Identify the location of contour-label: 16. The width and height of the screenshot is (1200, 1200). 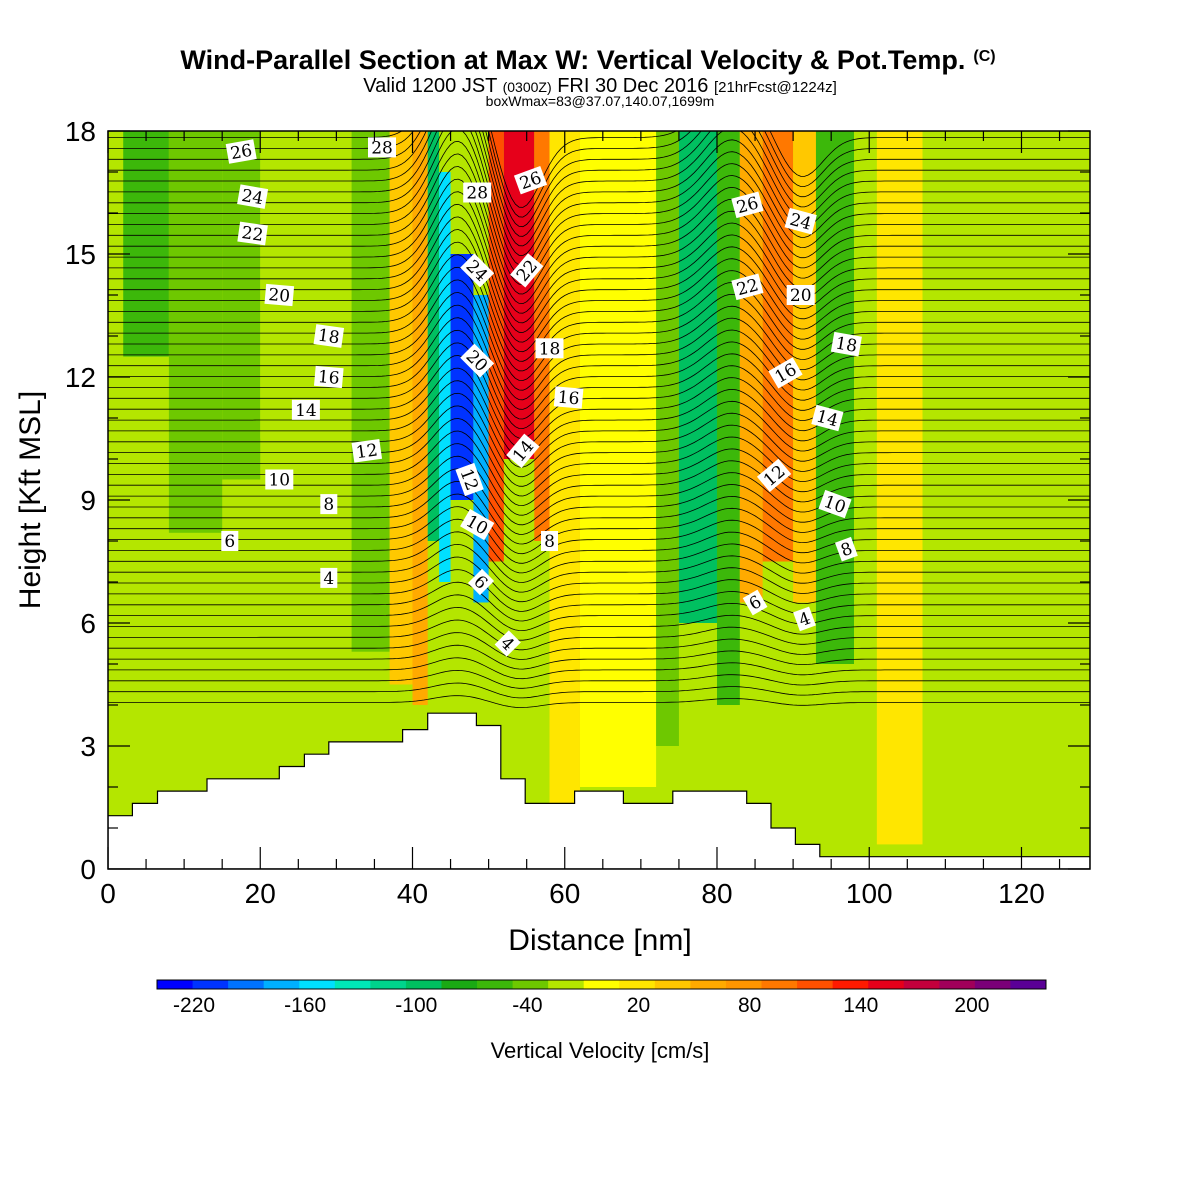
(568, 398).